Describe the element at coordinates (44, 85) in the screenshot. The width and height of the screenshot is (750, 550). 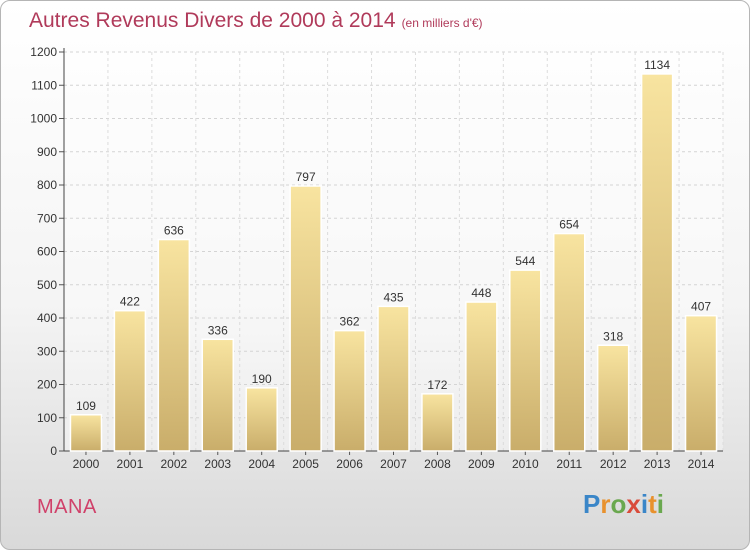
I see `y-tick-label: 1100` at that location.